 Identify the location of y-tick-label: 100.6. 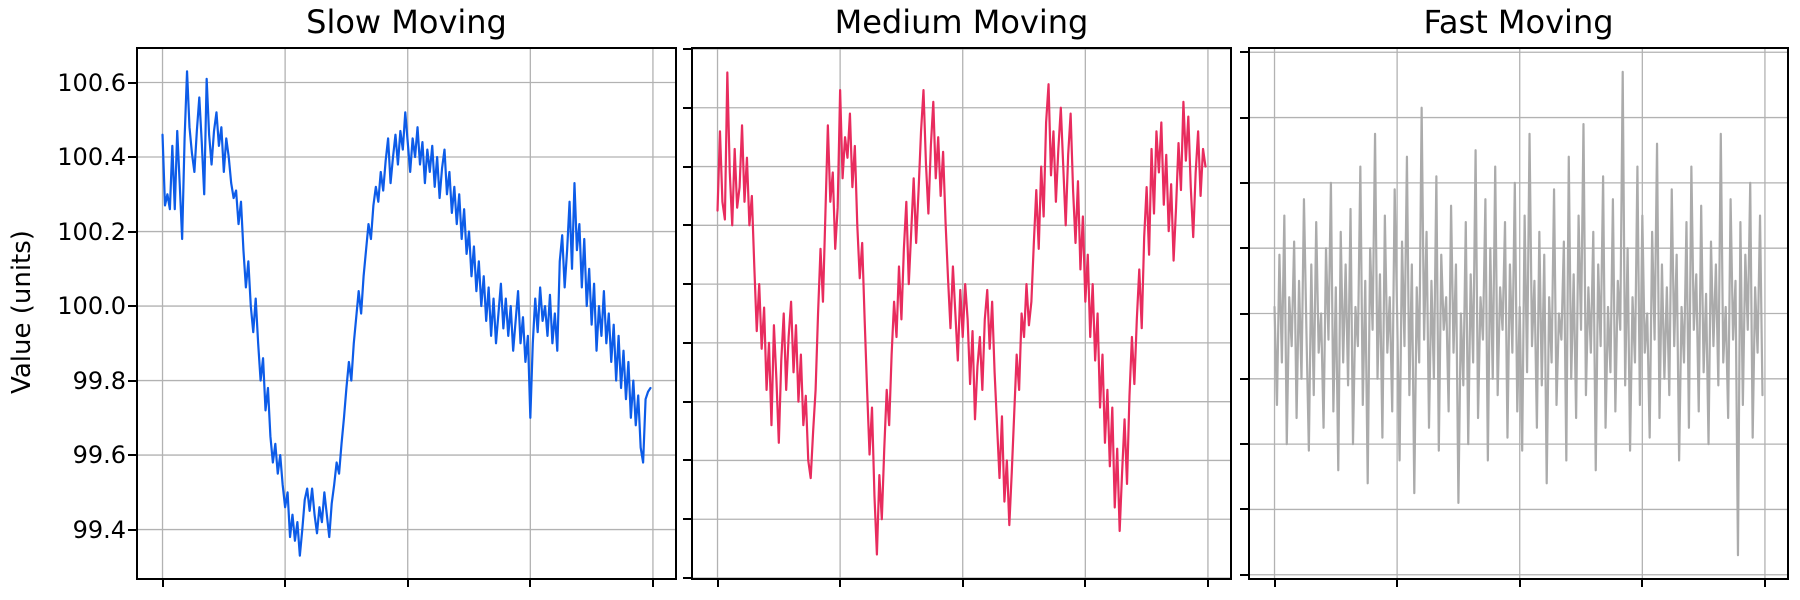
(91, 82).